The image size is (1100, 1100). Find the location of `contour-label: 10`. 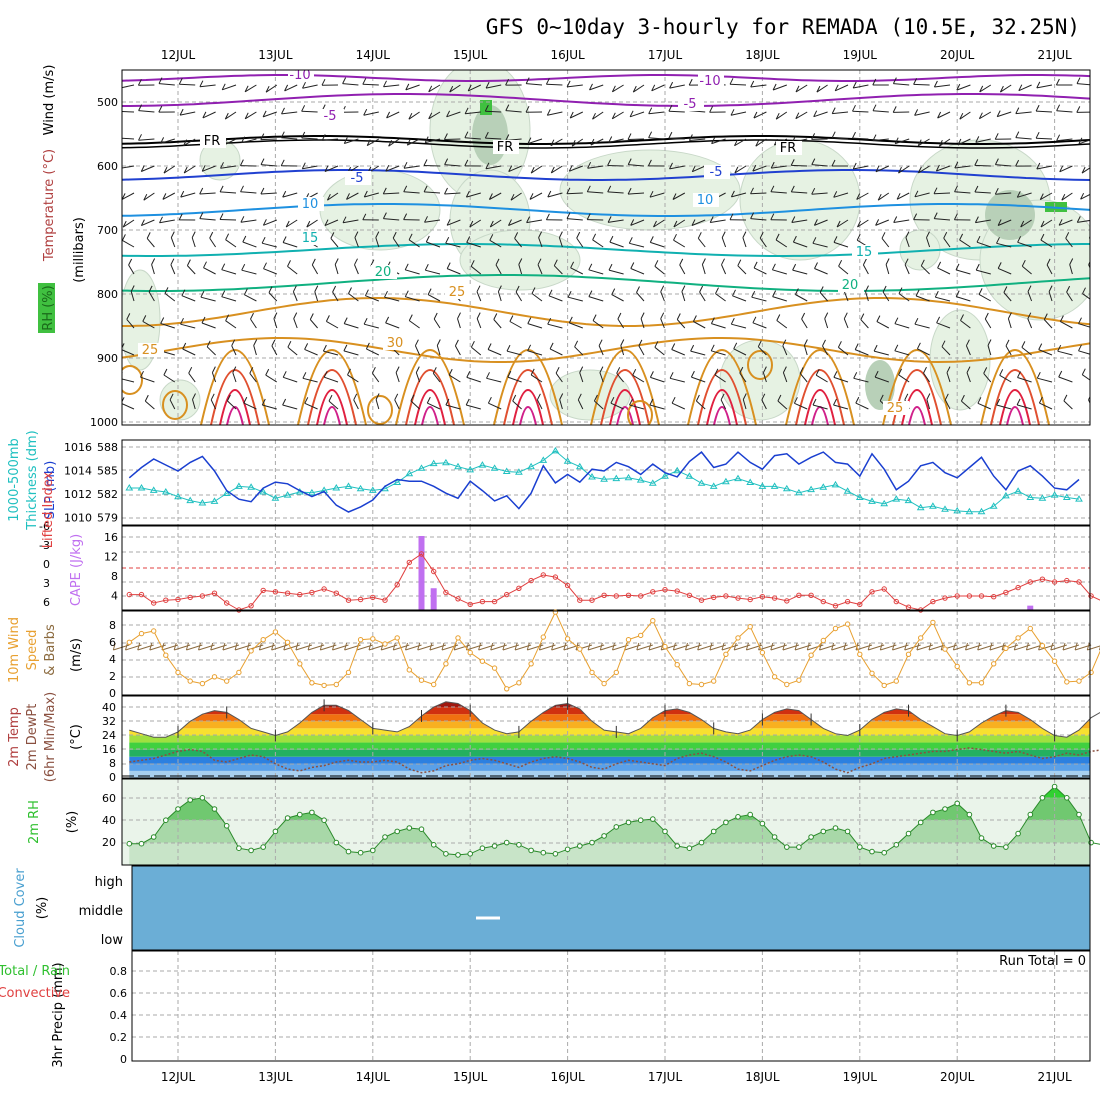

contour-label: 10 is located at coordinates (705, 200).